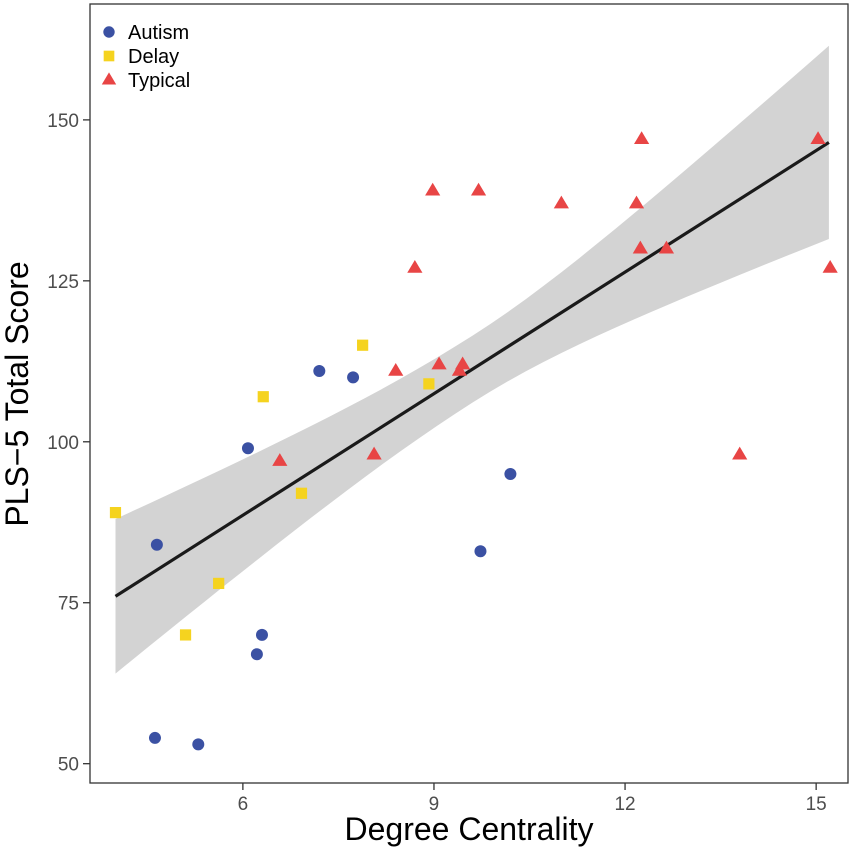  I want to click on x-axis: 6 9 12 15, so click(532, 799).